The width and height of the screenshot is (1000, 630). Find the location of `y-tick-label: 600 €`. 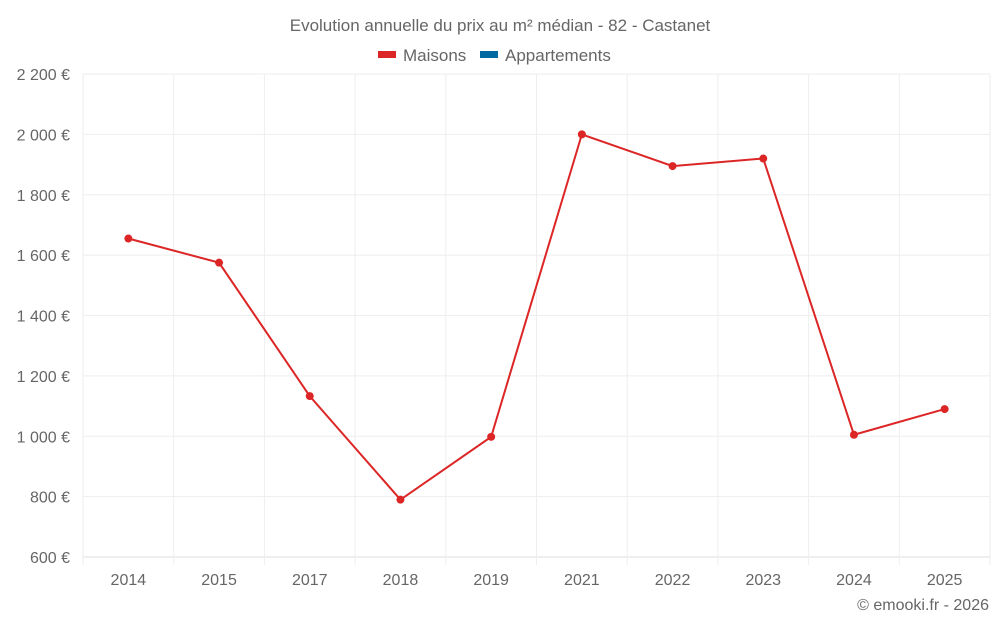

y-tick-label: 600 € is located at coordinates (50, 558).